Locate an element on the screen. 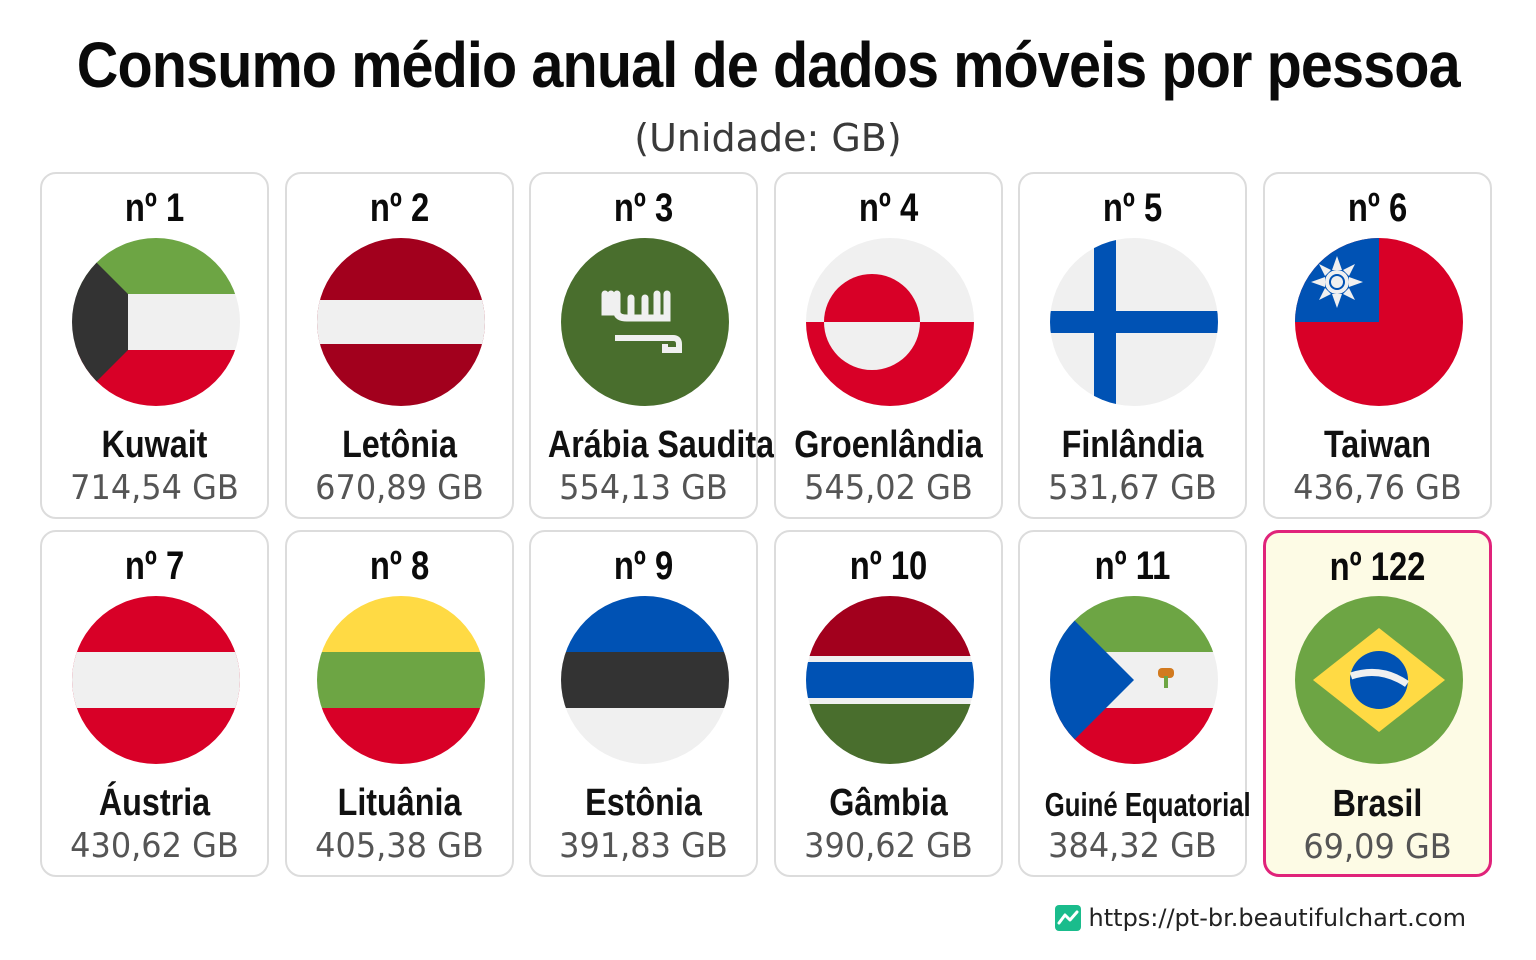  value-label: 384,32 GB is located at coordinates (1132, 846).